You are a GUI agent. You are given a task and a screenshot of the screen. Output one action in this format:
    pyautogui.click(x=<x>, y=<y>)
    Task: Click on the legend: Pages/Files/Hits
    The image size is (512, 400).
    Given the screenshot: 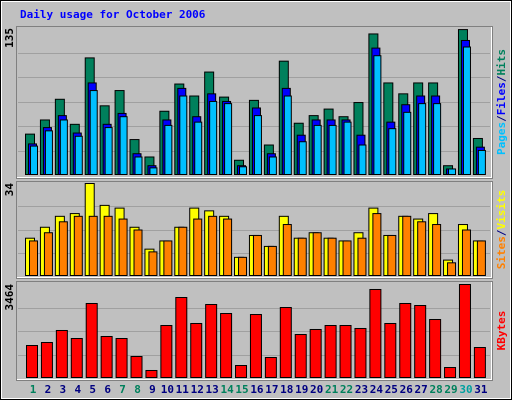 What is the action you would take?
    pyautogui.click(x=501, y=102)
    